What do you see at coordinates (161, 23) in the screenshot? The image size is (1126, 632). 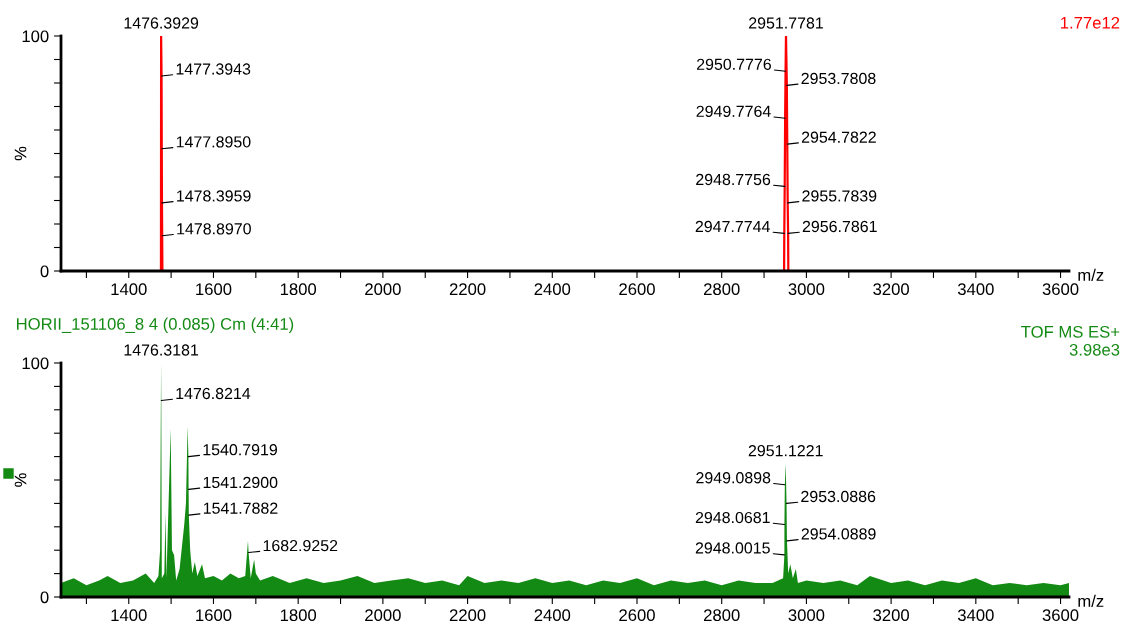 I see `annotation: 1476.3929` at bounding box center [161, 23].